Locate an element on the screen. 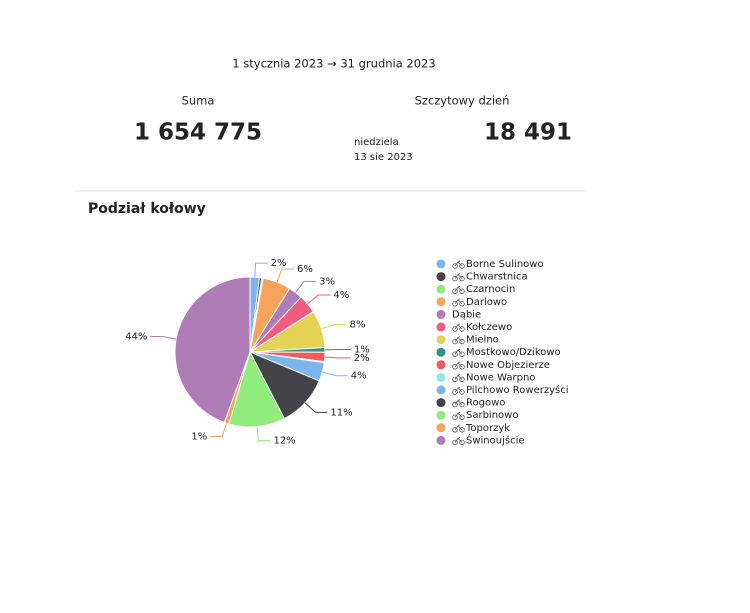 The width and height of the screenshot is (750, 613). peak-date: 13 sie 2023 is located at coordinates (383, 157).